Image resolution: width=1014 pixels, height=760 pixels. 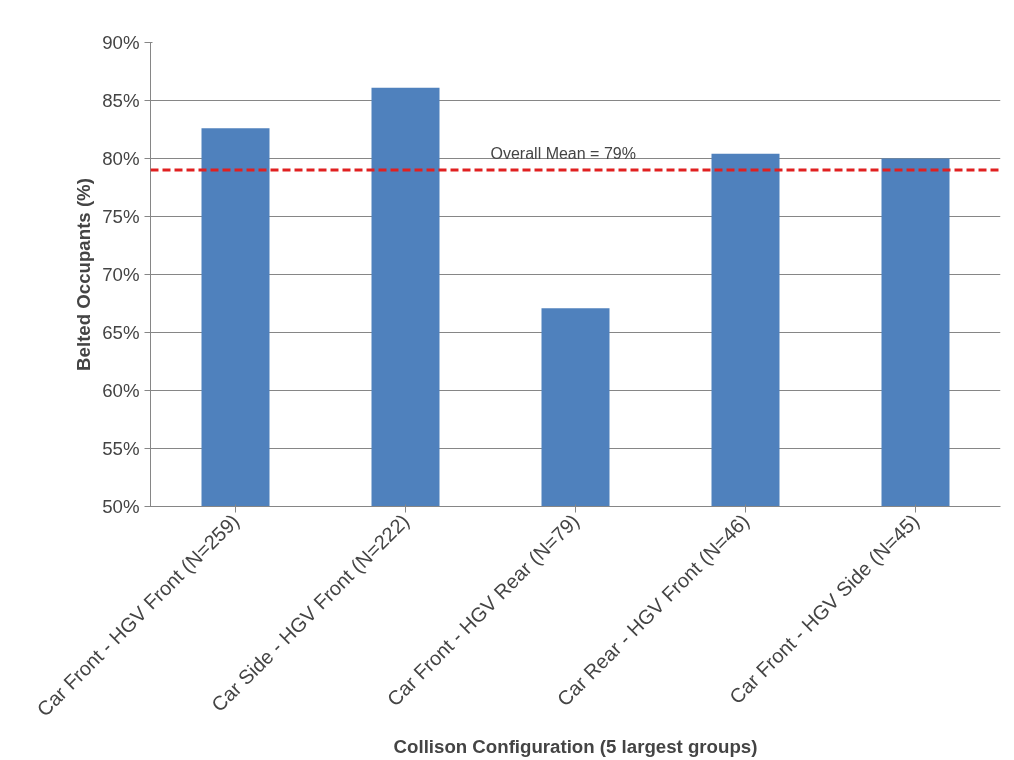 What do you see at coordinates (121, 390) in the screenshot?
I see `y-tick-label: 60%` at bounding box center [121, 390].